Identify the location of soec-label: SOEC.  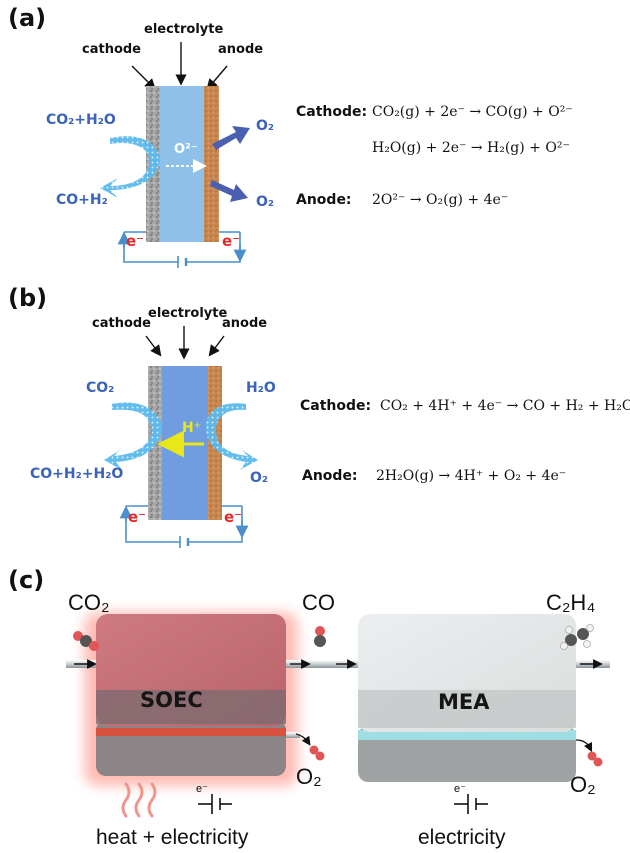
(171, 700).